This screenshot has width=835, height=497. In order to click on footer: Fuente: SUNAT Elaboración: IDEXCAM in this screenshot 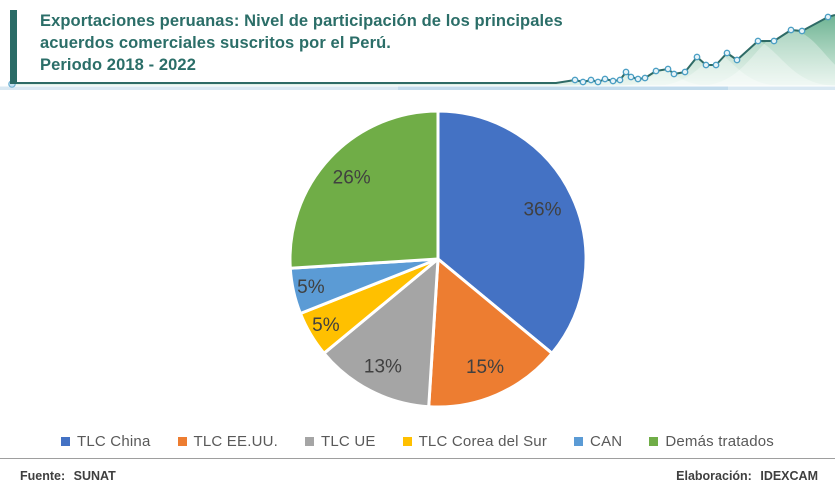, I will do `click(419, 476)`.